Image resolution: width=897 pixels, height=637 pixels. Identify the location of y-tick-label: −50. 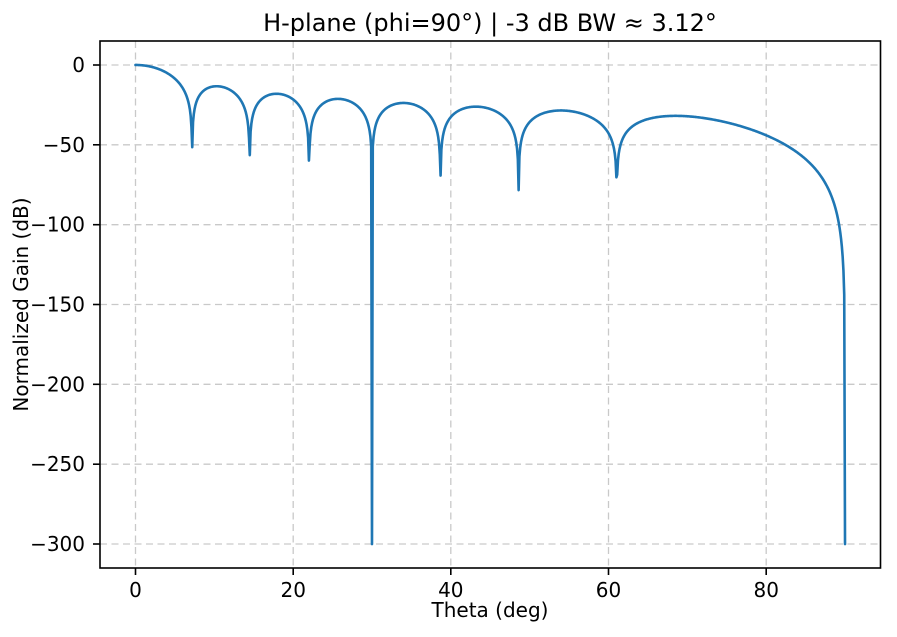
(64, 145).